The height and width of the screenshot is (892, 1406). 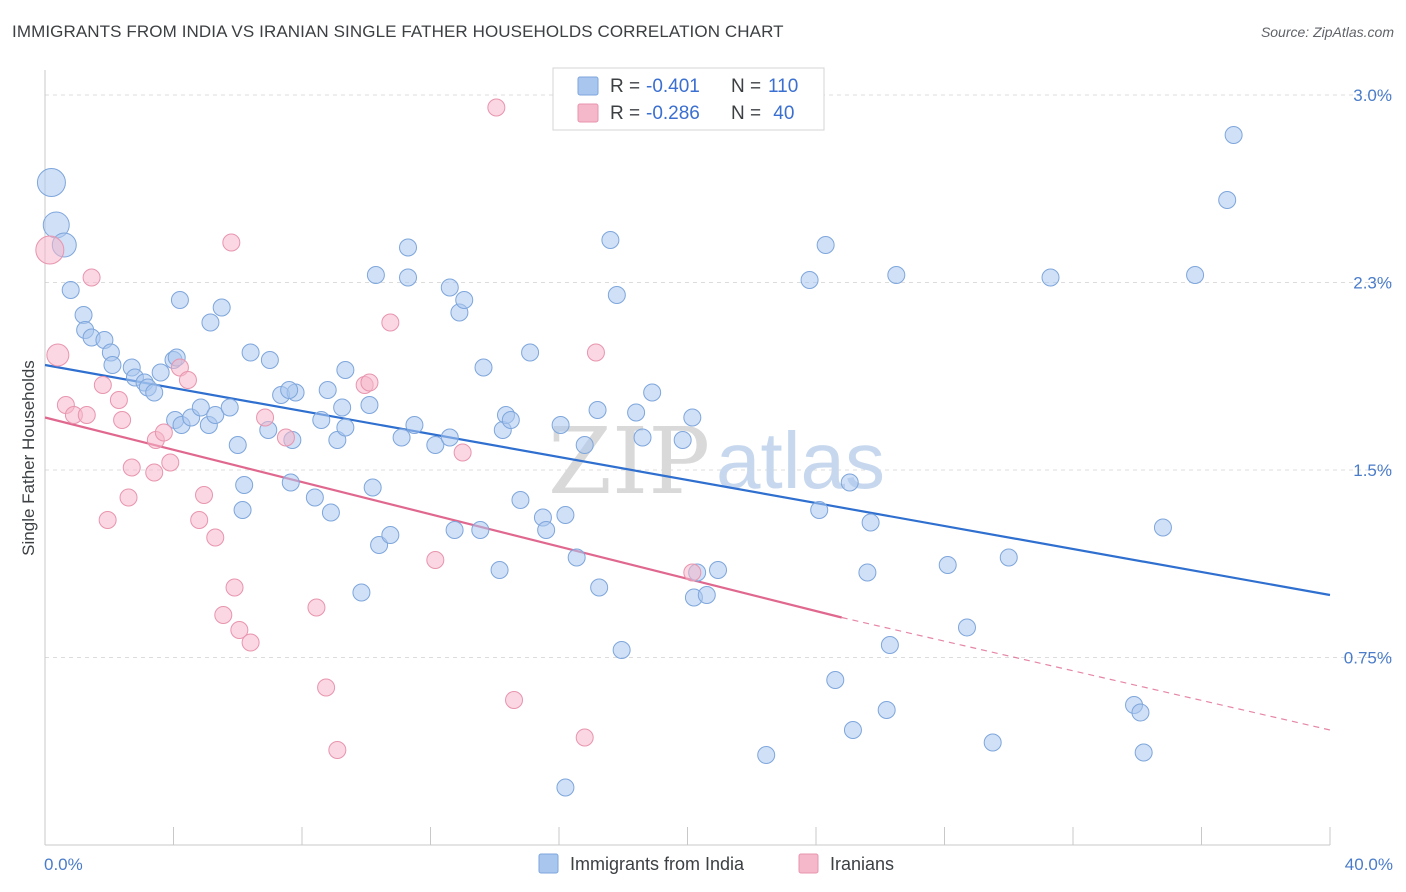 I want to click on y-tick-label: 0.75%, so click(x=1368, y=658).